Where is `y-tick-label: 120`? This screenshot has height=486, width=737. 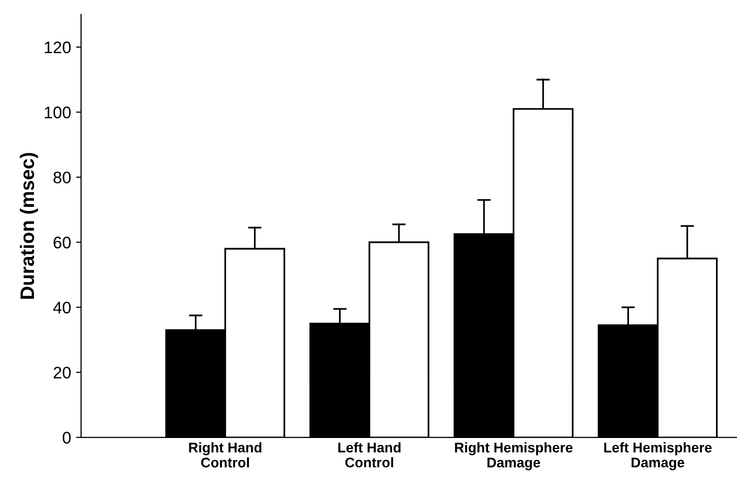 y-tick-label: 120 is located at coordinates (57, 48).